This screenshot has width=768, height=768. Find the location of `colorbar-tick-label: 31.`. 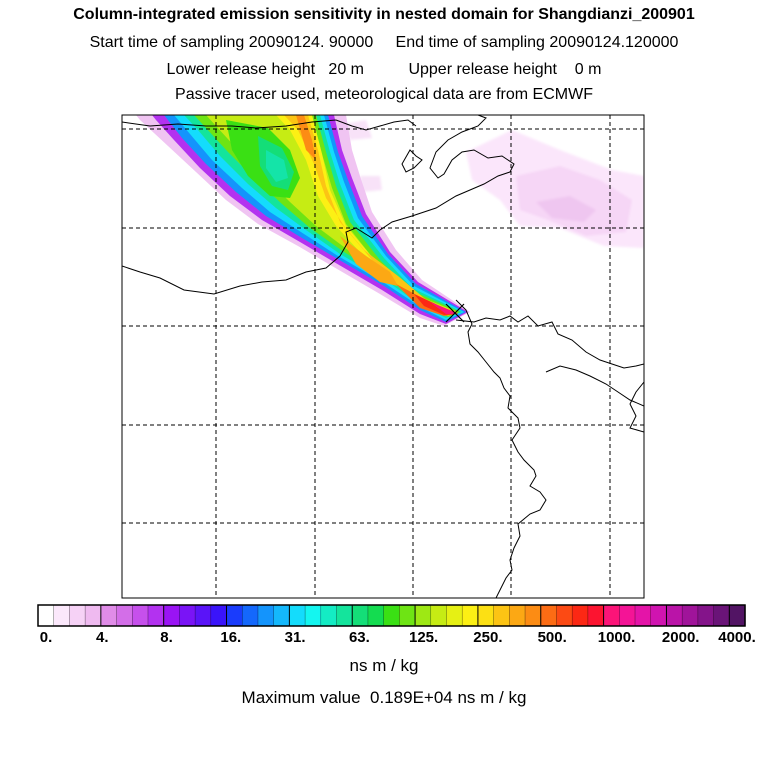

colorbar-tick-label: 31. is located at coordinates (295, 637).